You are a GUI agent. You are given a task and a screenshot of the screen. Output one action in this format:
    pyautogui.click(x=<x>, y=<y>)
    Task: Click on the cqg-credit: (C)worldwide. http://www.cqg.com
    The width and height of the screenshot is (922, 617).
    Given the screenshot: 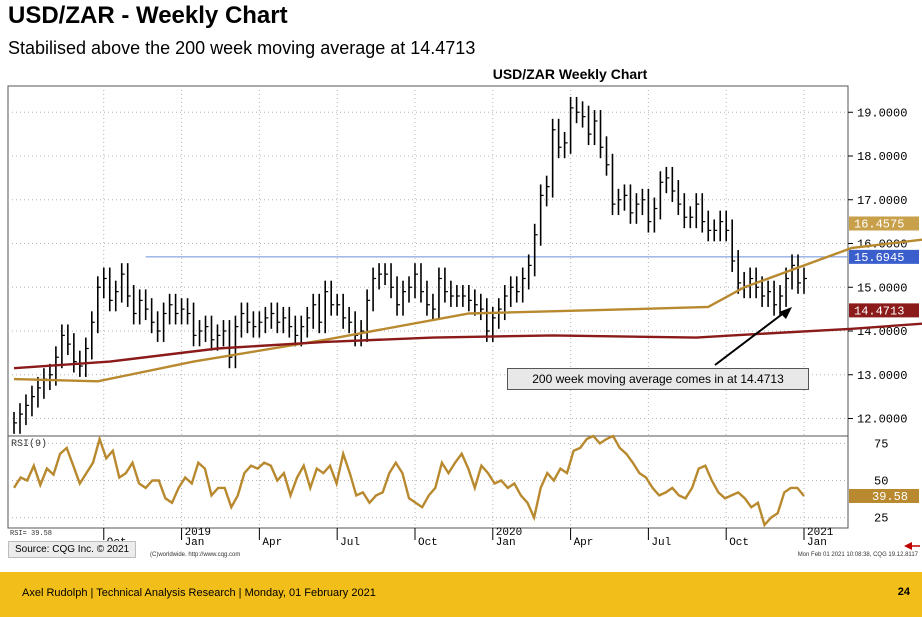 What is the action you would take?
    pyautogui.click(x=195, y=555)
    